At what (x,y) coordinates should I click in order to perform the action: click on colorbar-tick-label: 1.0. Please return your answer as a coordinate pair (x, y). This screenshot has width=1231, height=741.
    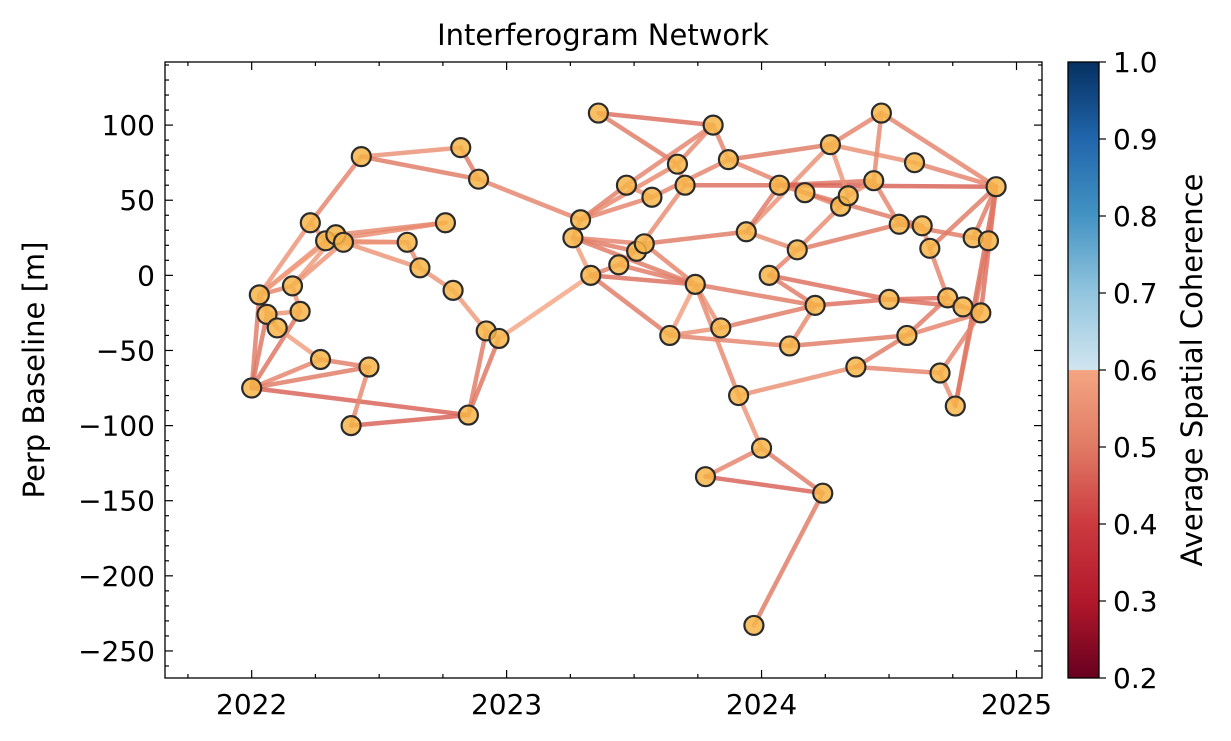
    Looking at the image, I should click on (1135, 62).